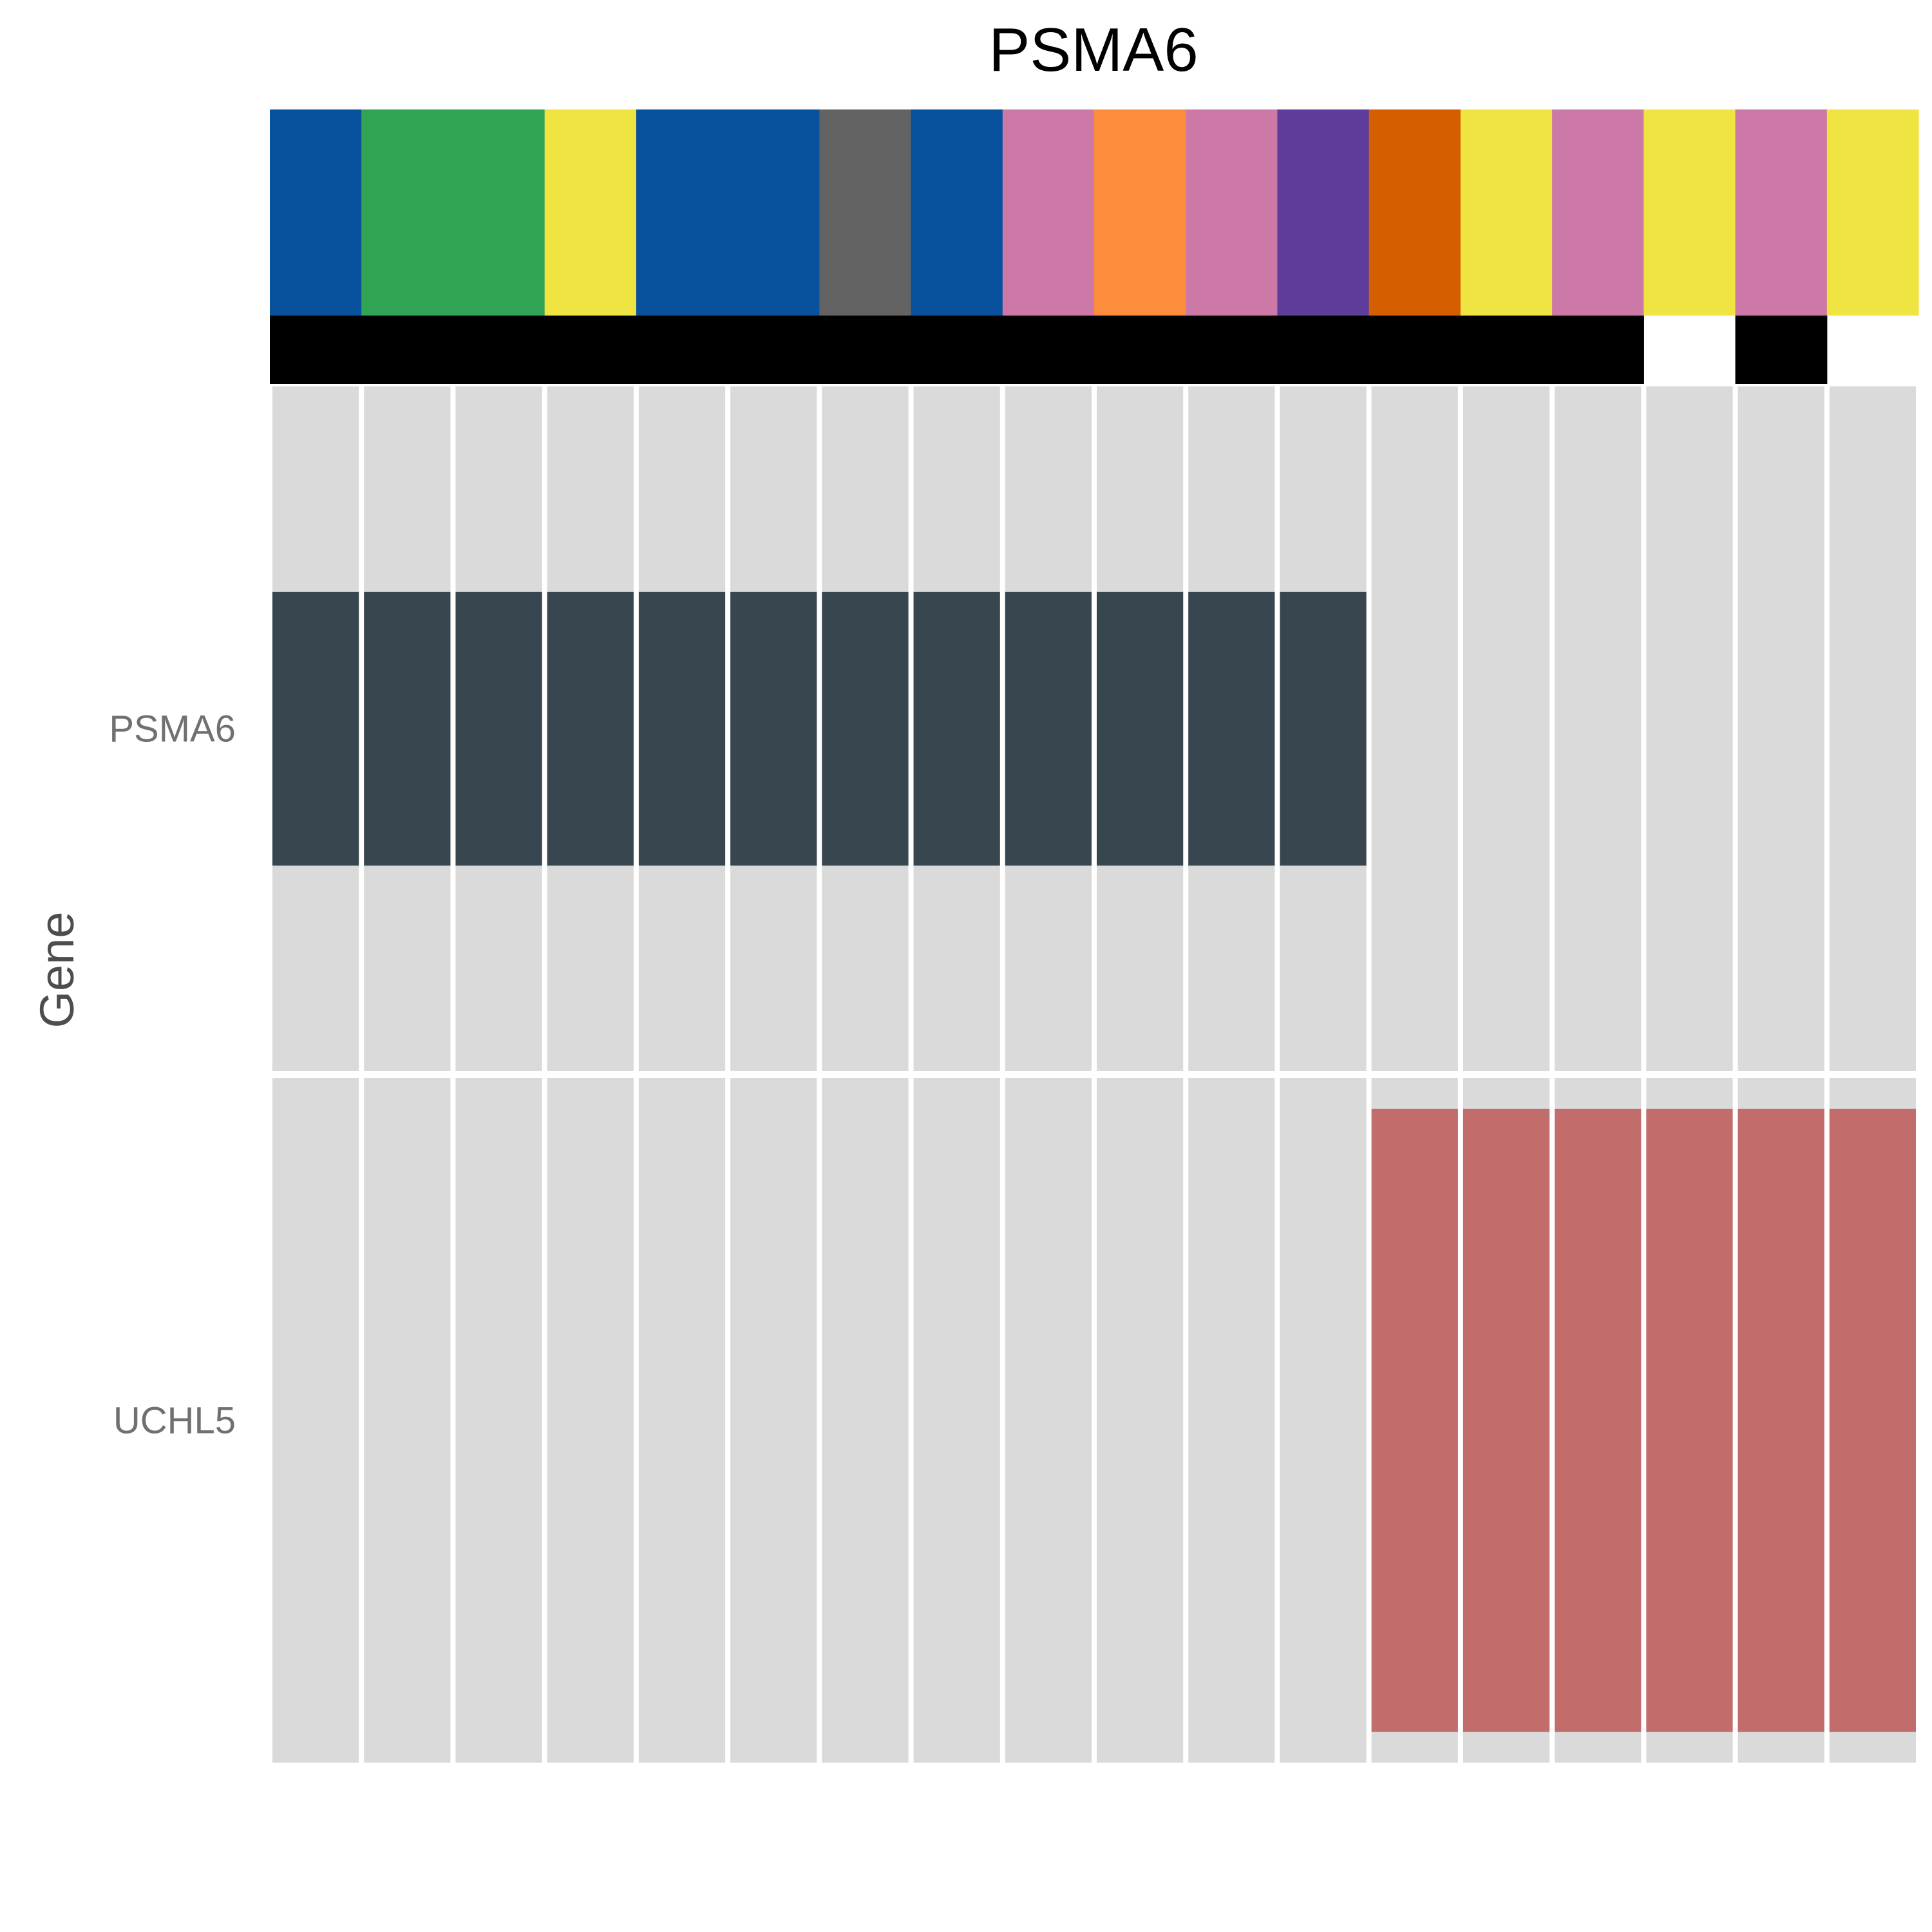 The width and height of the screenshot is (1932, 1932). I want to click on annotation-track, so click(1094, 213).